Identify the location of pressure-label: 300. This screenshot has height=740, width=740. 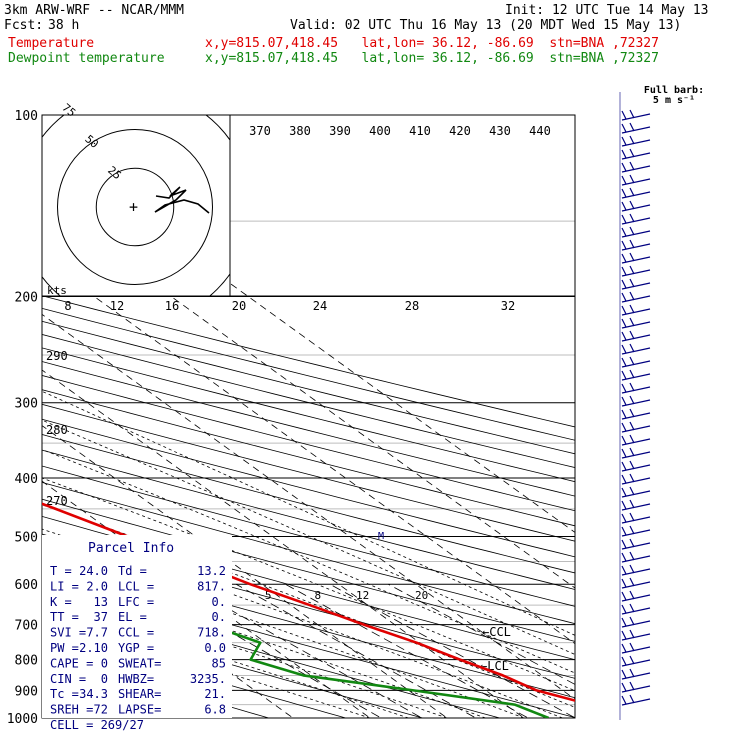
(26, 404).